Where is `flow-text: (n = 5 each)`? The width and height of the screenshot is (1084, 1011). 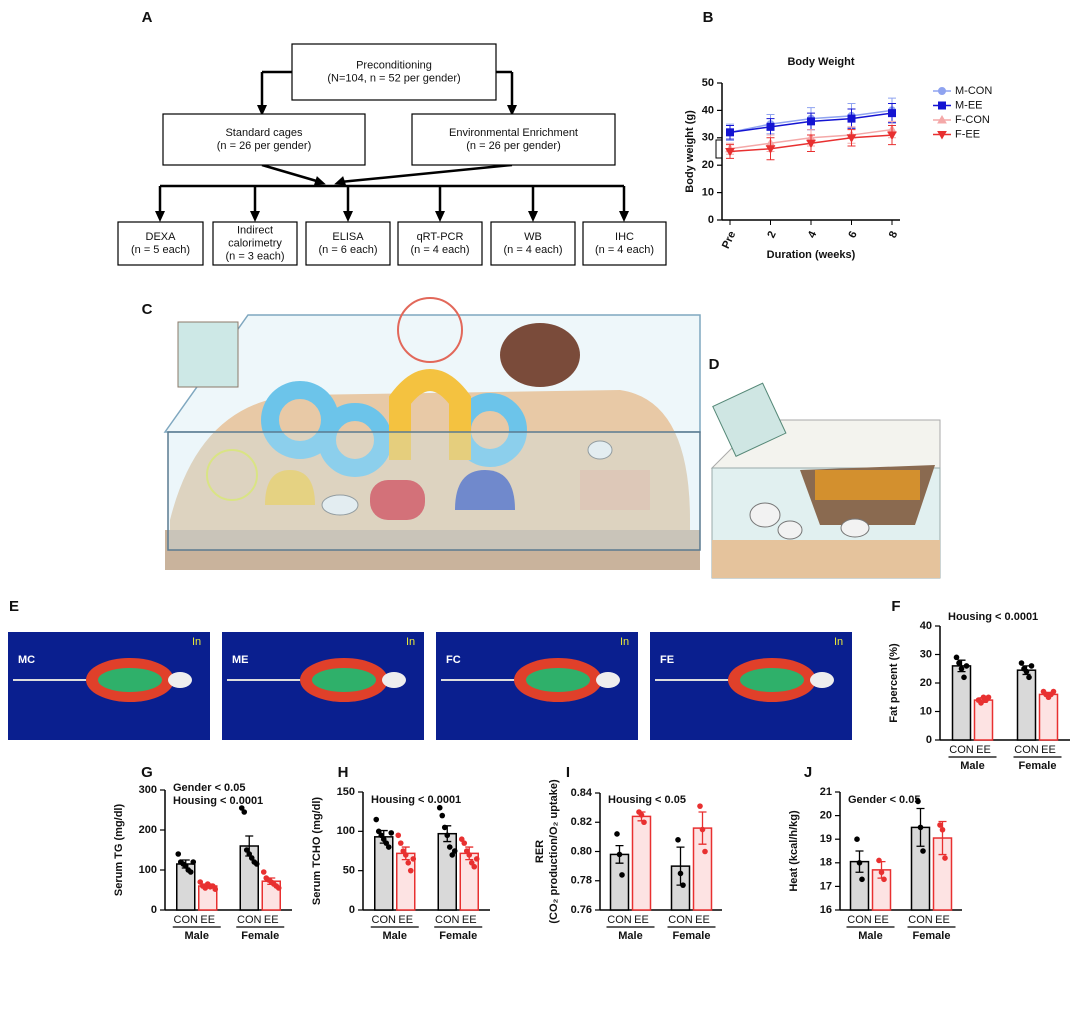
flow-text: (n = 5 each) is located at coordinates (160, 250).